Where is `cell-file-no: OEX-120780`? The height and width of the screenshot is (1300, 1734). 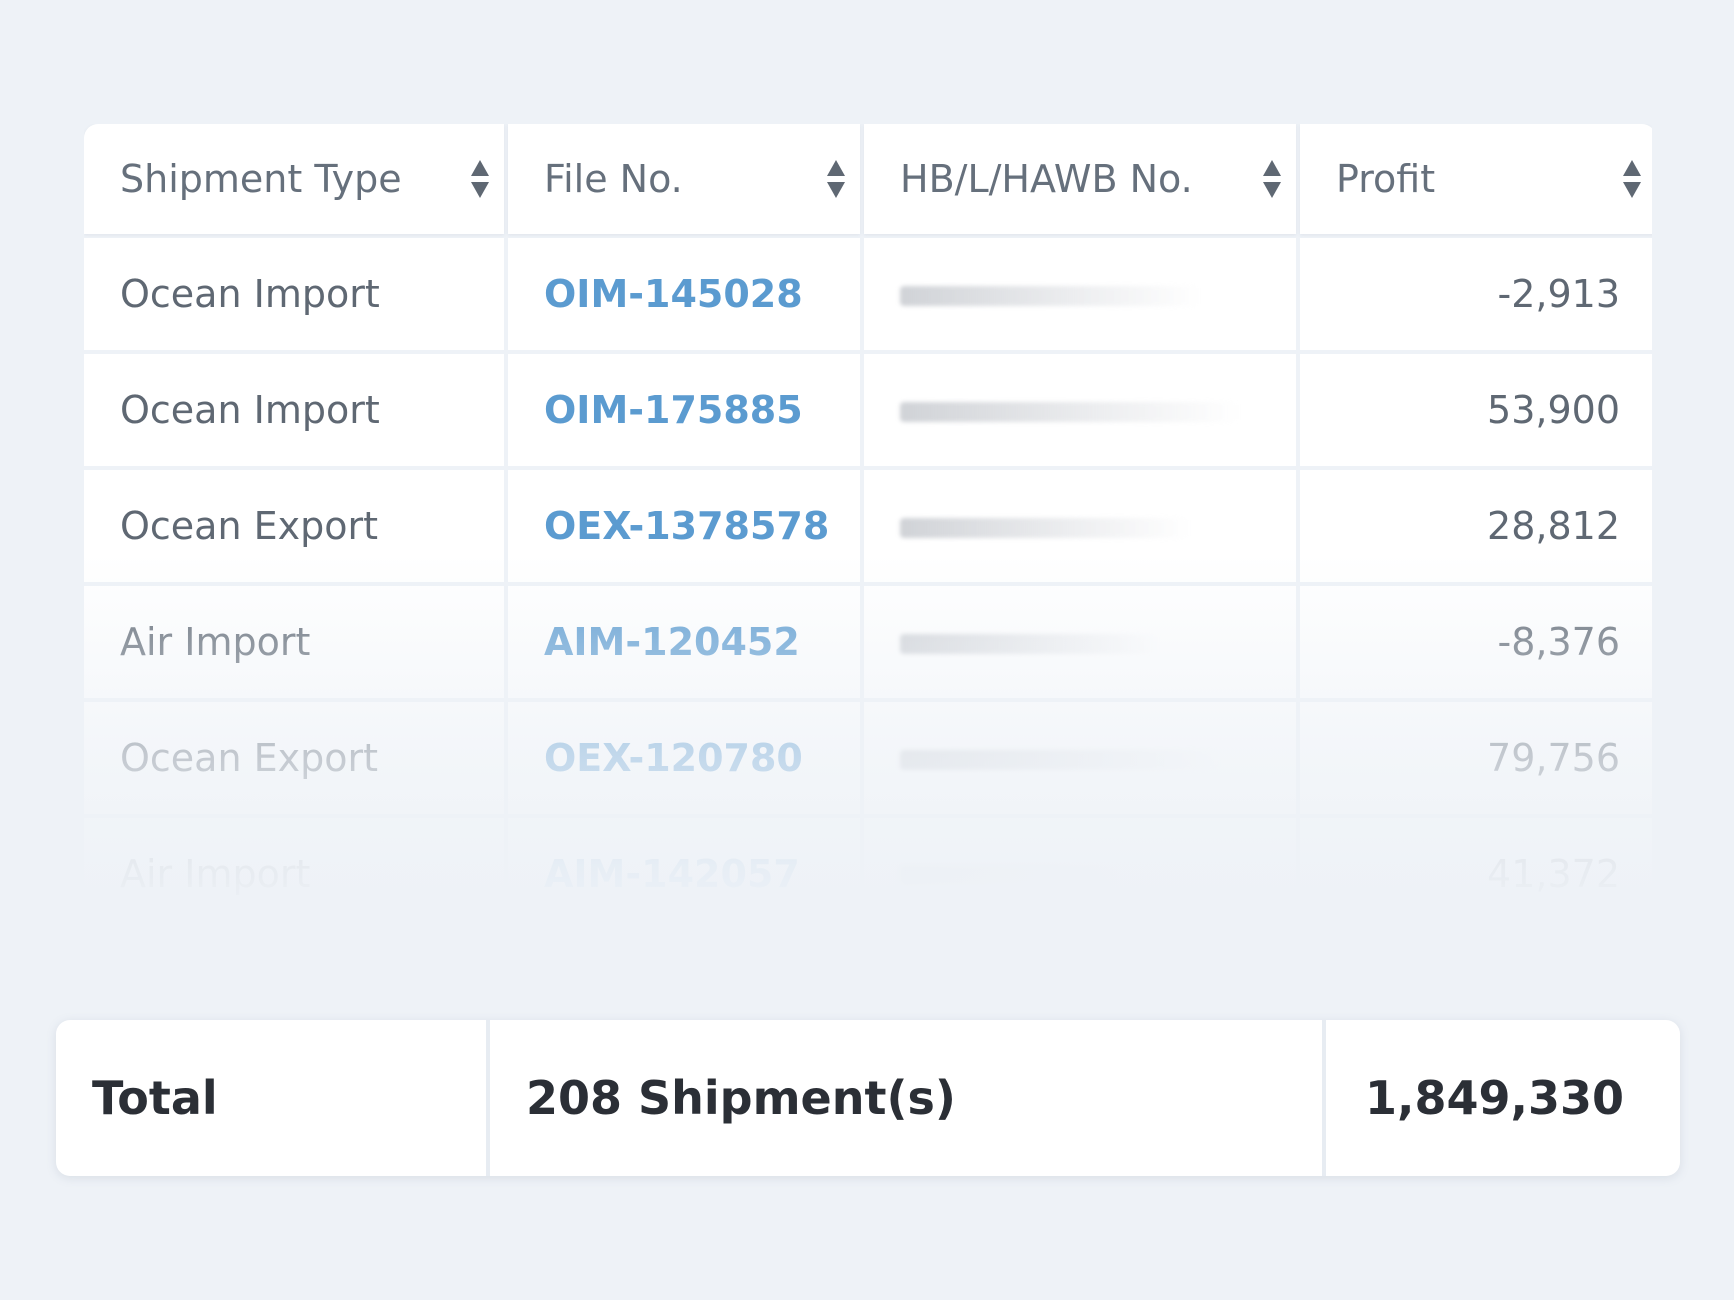
cell-file-no: OEX-120780 is located at coordinates (684, 758).